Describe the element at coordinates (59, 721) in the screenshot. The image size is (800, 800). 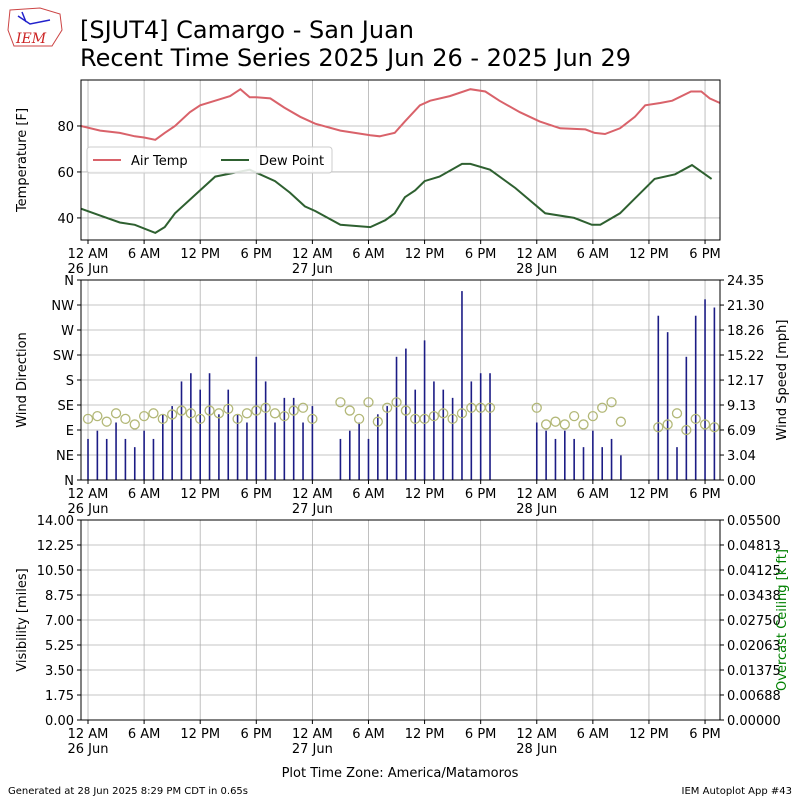
I see `y-tick-label: 0.00` at that location.